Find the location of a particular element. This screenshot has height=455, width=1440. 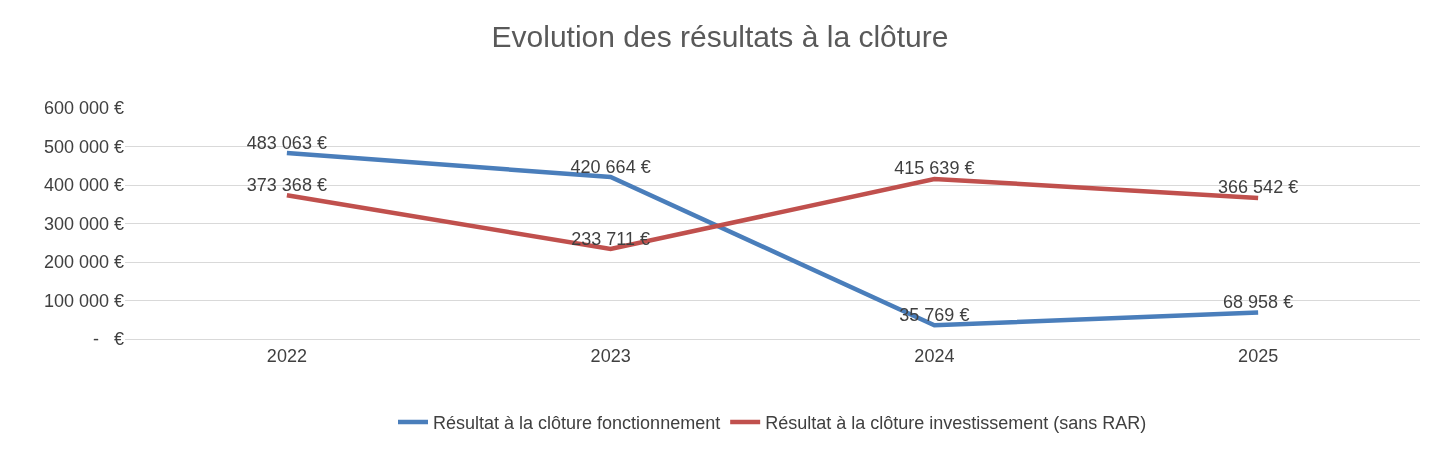

y-tick-label: 400 000 € is located at coordinates (83, 185).